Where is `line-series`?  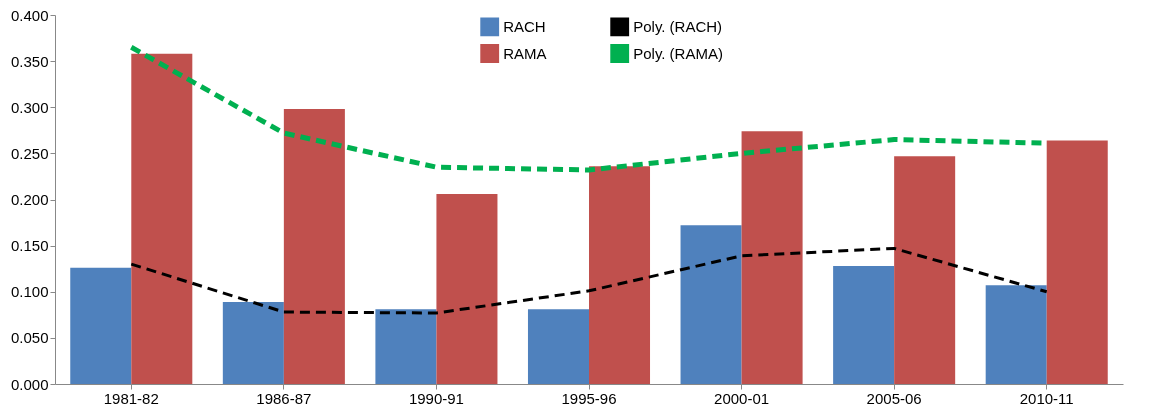
line-series is located at coordinates (589, 280).